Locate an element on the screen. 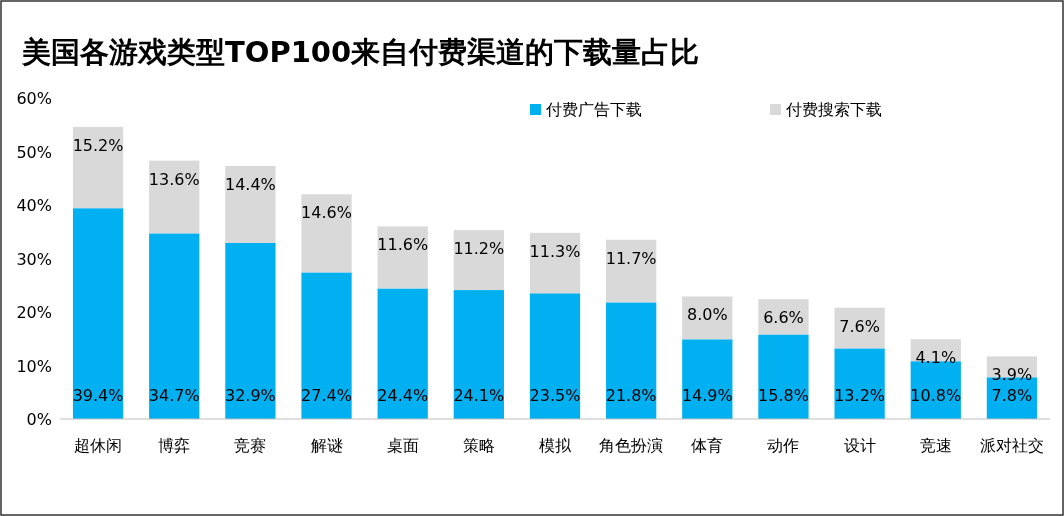  data-label: 8.0% is located at coordinates (707, 315).